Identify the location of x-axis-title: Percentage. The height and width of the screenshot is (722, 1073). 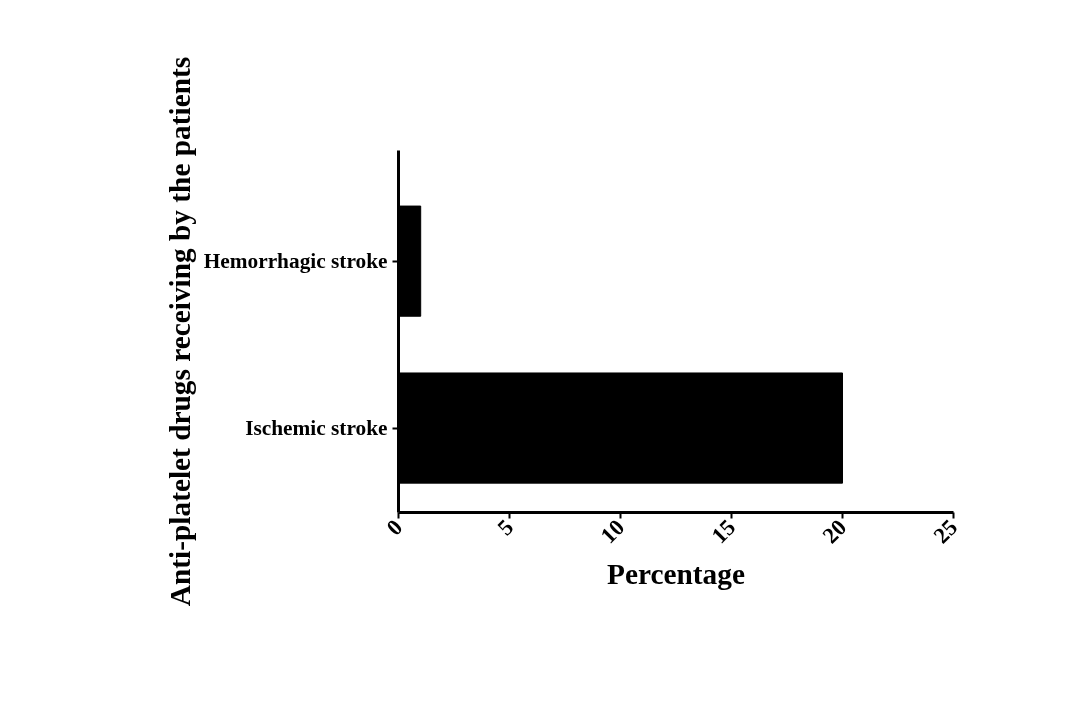
(676, 574).